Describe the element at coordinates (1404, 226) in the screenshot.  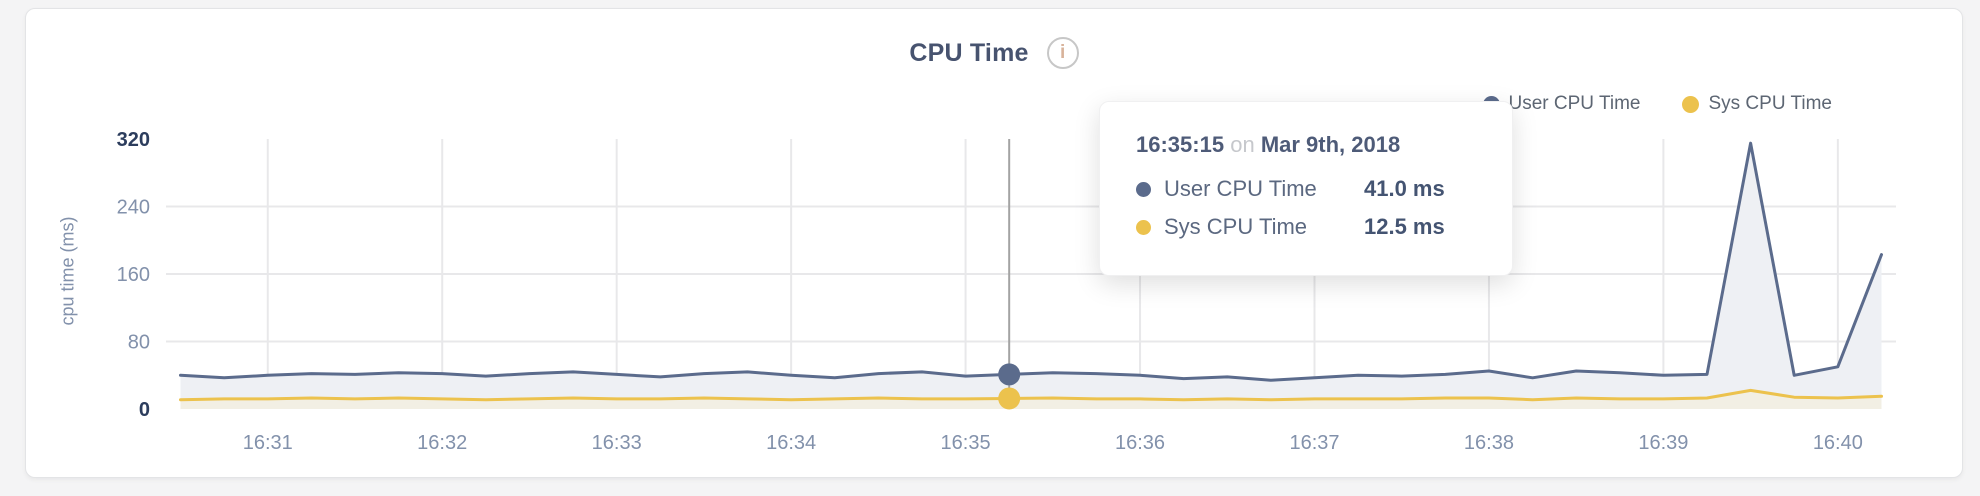
I see `tooltip-sys-value: 12.5 ms` at that location.